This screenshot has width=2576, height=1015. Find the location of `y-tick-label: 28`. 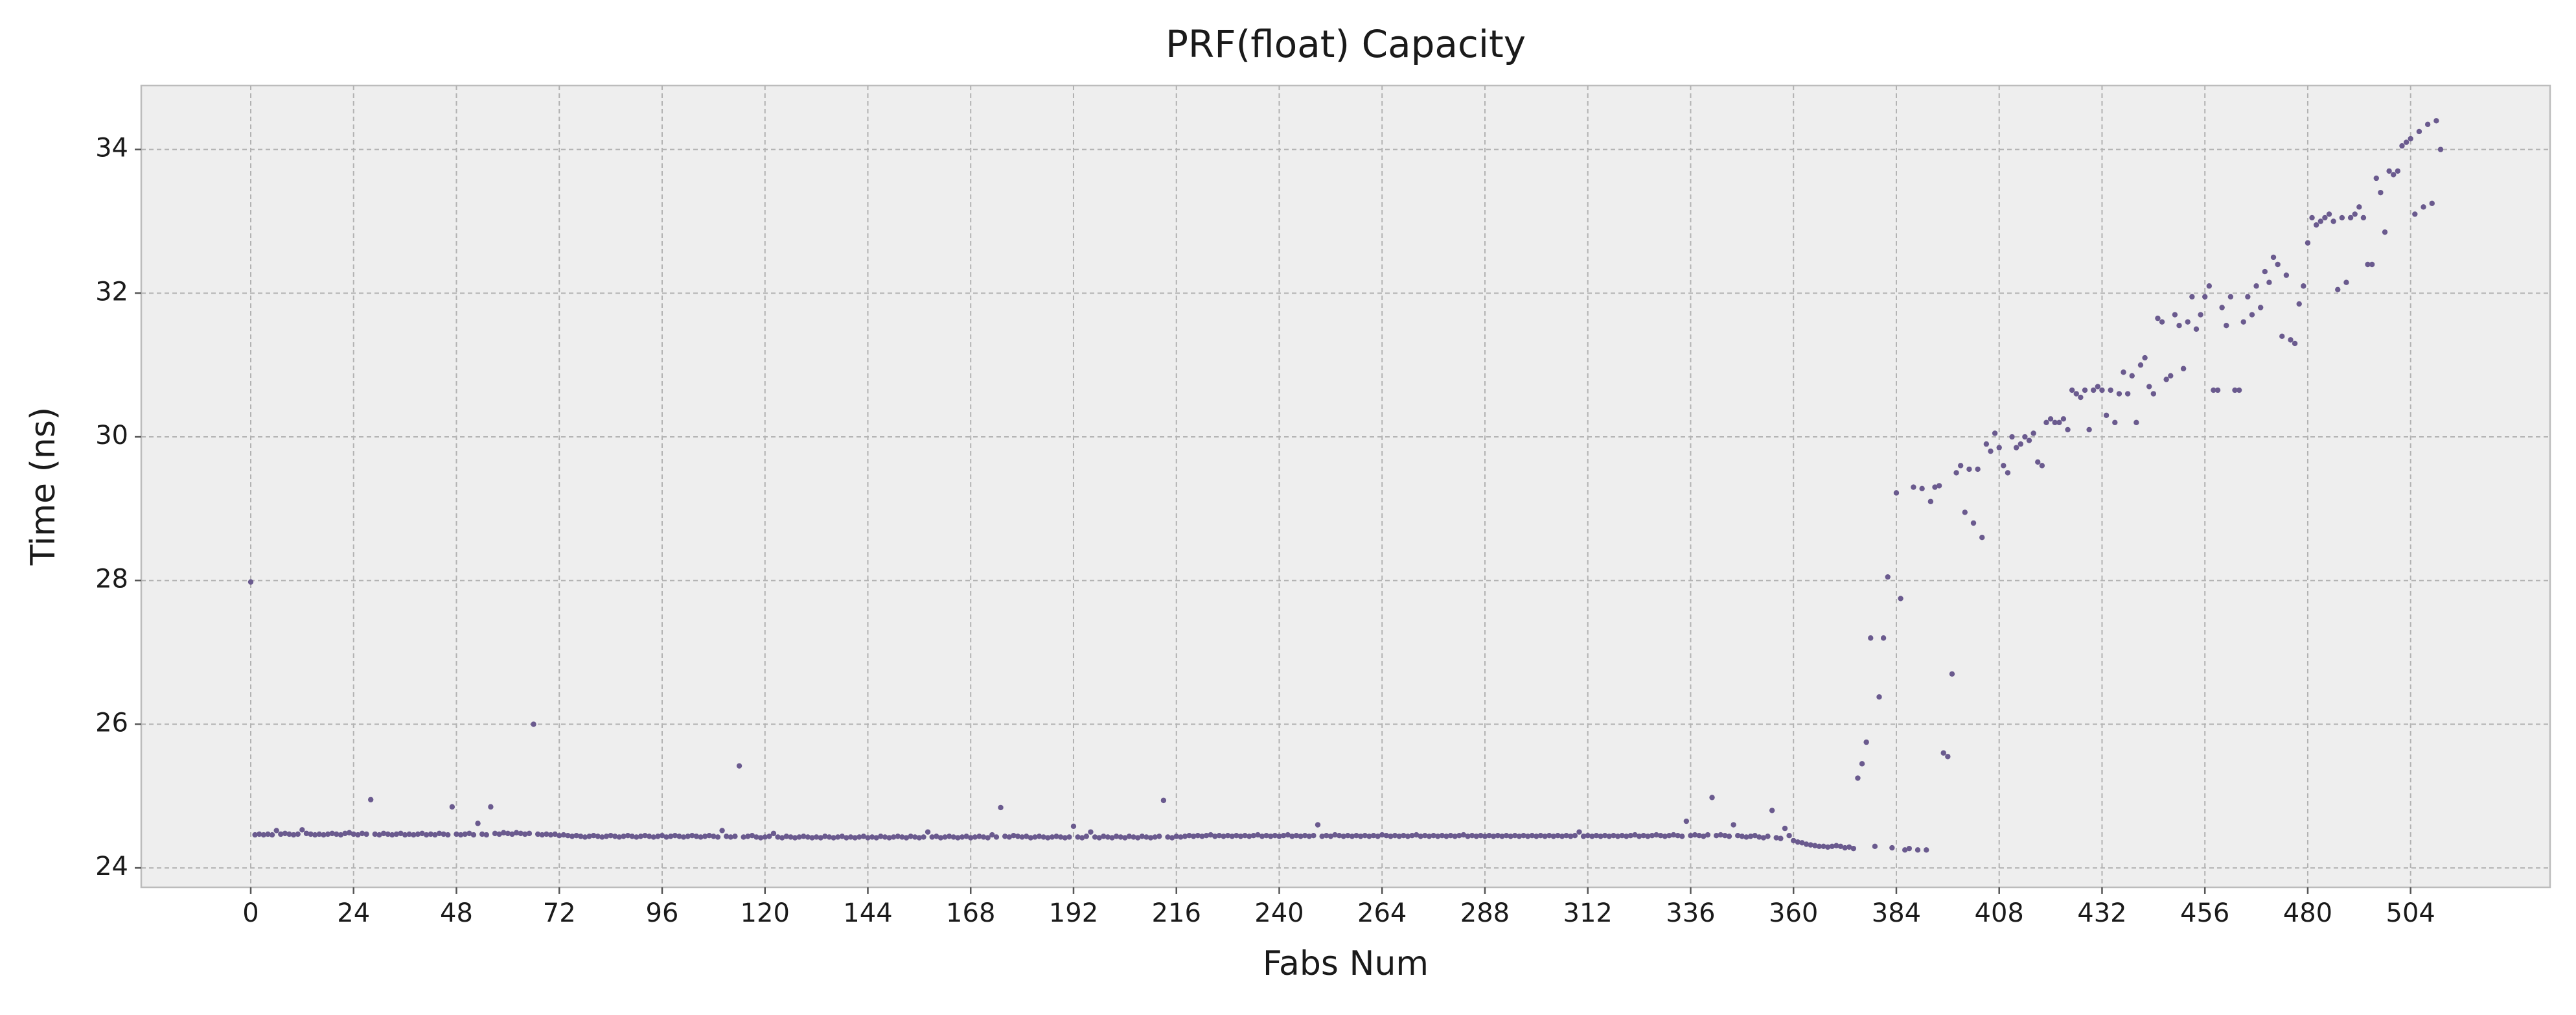

y-tick-label: 28 is located at coordinates (112, 579).